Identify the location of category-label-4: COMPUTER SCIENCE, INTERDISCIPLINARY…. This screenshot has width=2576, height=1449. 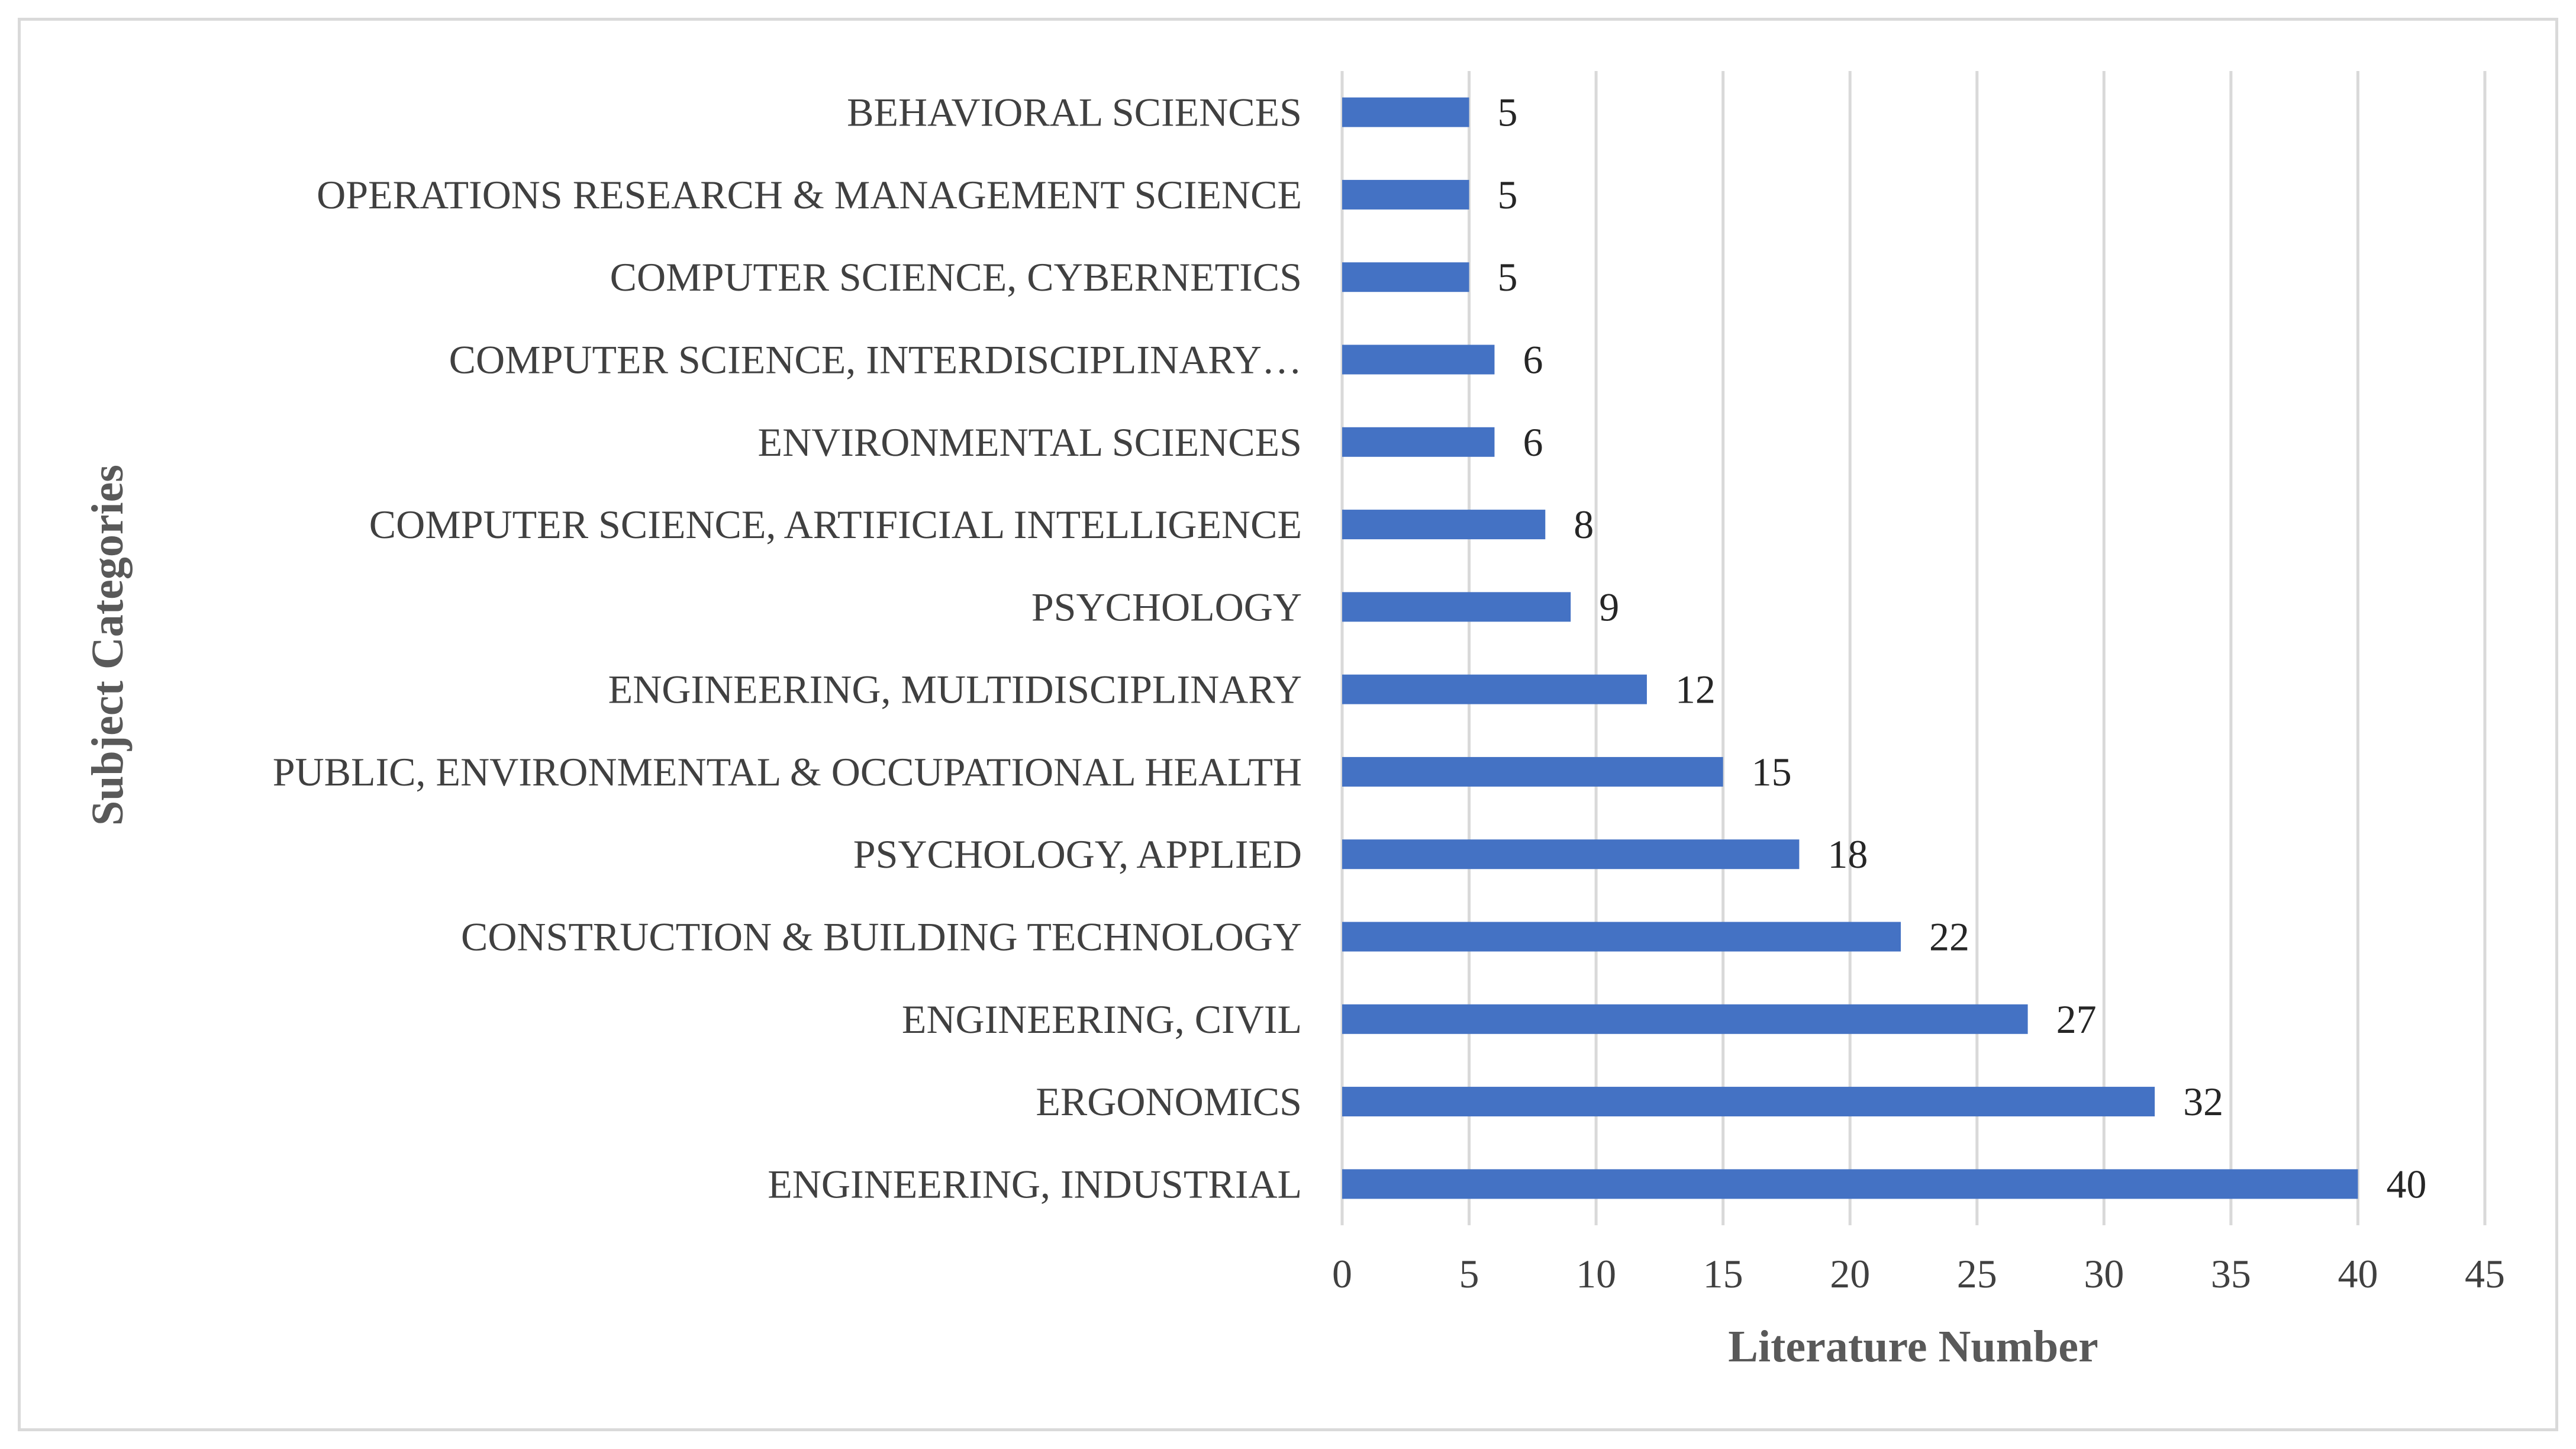
(875, 360).